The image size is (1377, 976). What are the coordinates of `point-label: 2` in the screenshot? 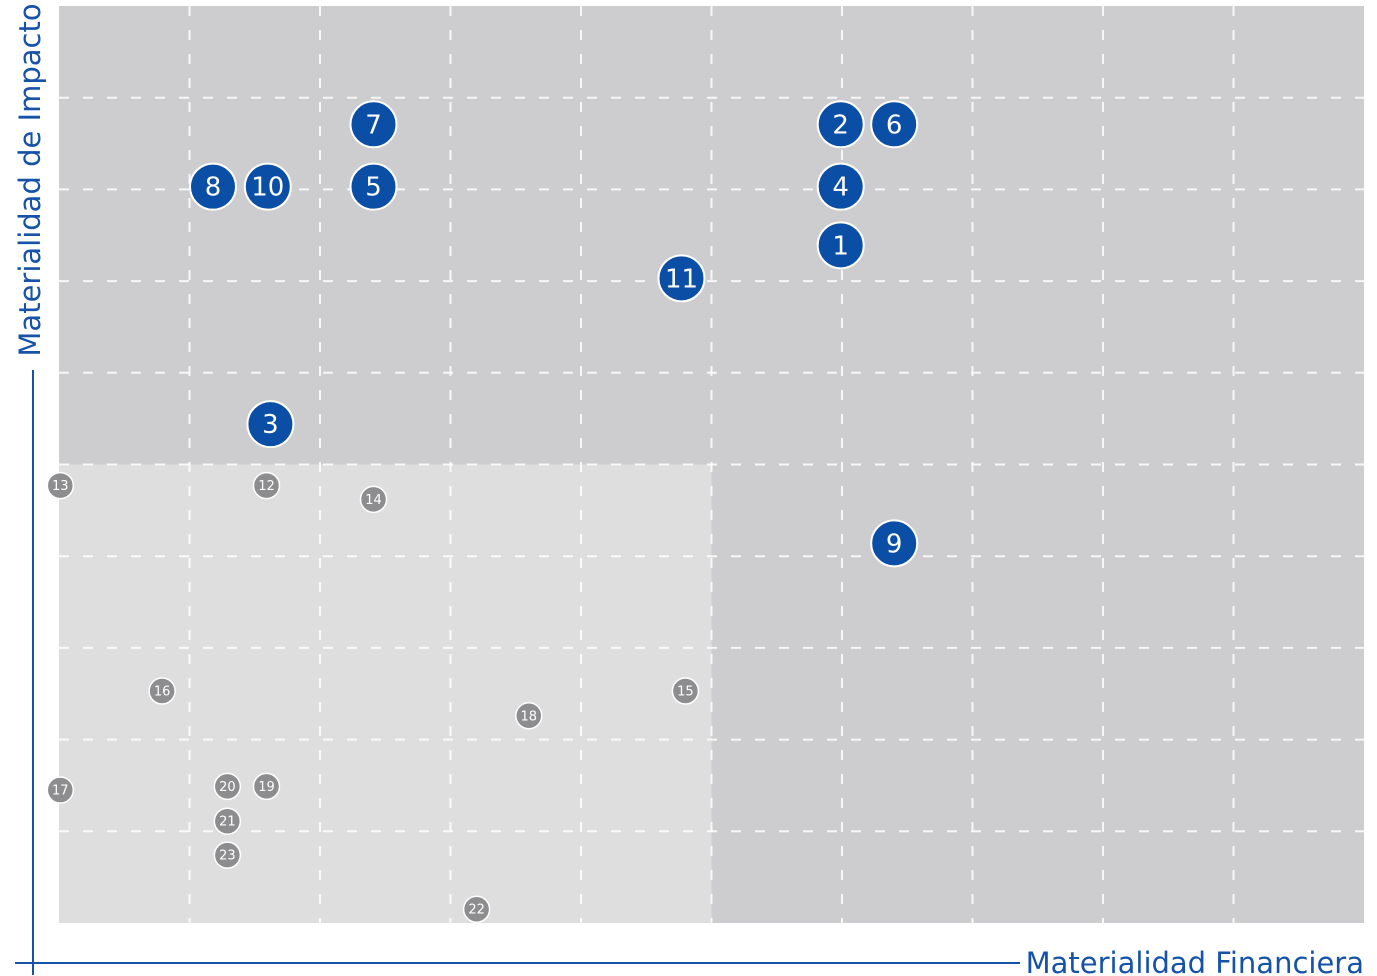 It's located at (840, 125).